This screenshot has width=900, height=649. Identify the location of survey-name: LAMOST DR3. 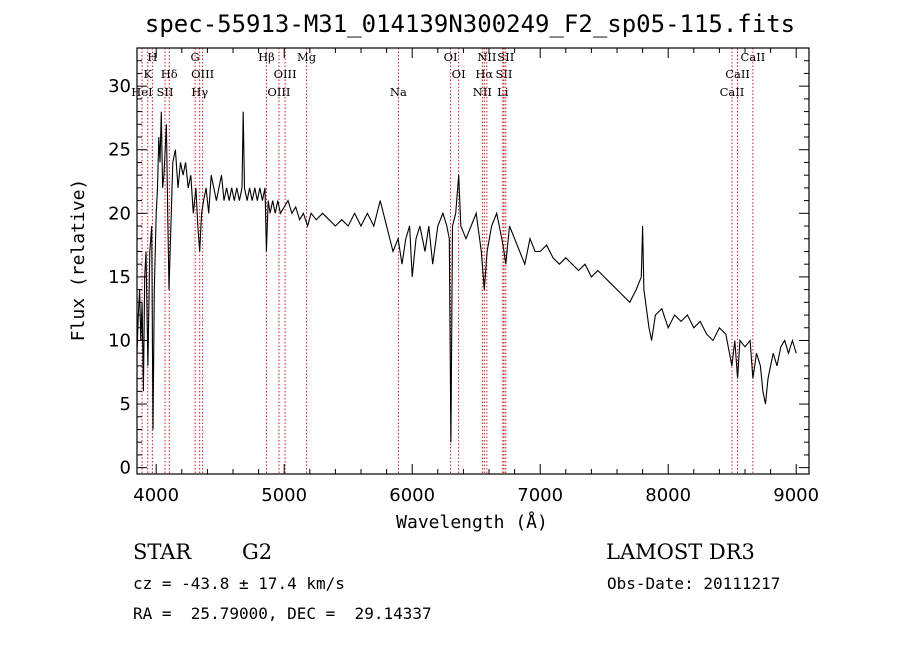
(680, 552).